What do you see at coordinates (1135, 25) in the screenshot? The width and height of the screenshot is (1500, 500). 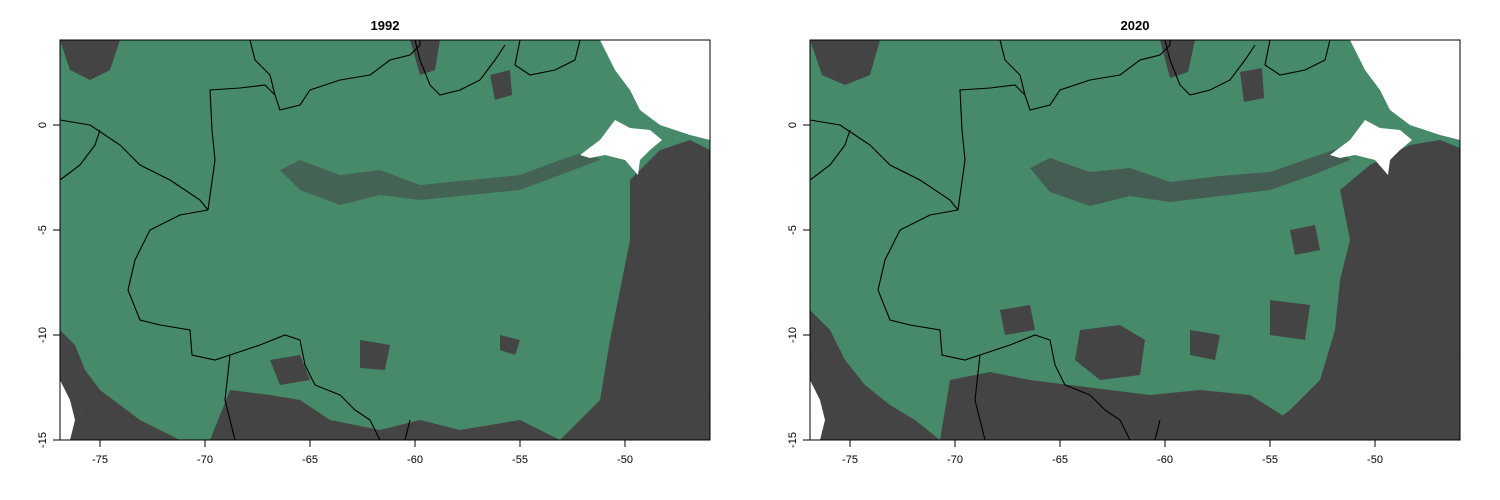 I see `map-title: 2020` at bounding box center [1135, 25].